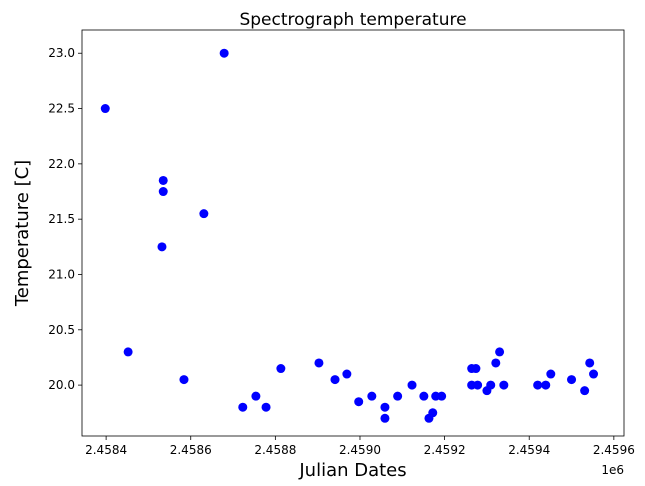 This screenshot has width=645, height=486. I want to click on y-tick-label: 21.5, so click(61, 219).